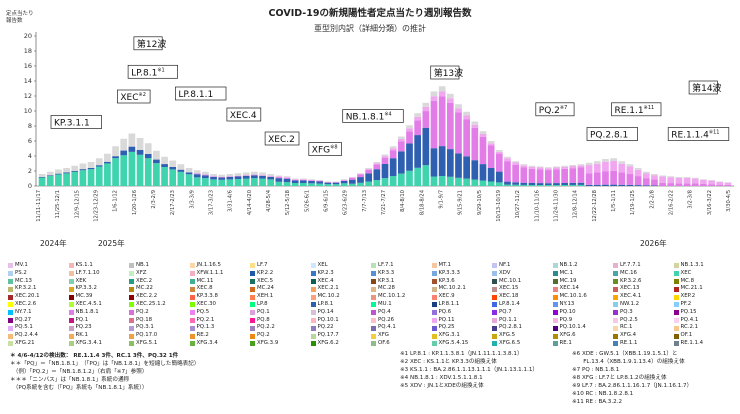  What do you see at coordinates (704, 305) in the screenshot?
I see `legend-item: PF.2` at bounding box center [704, 305].